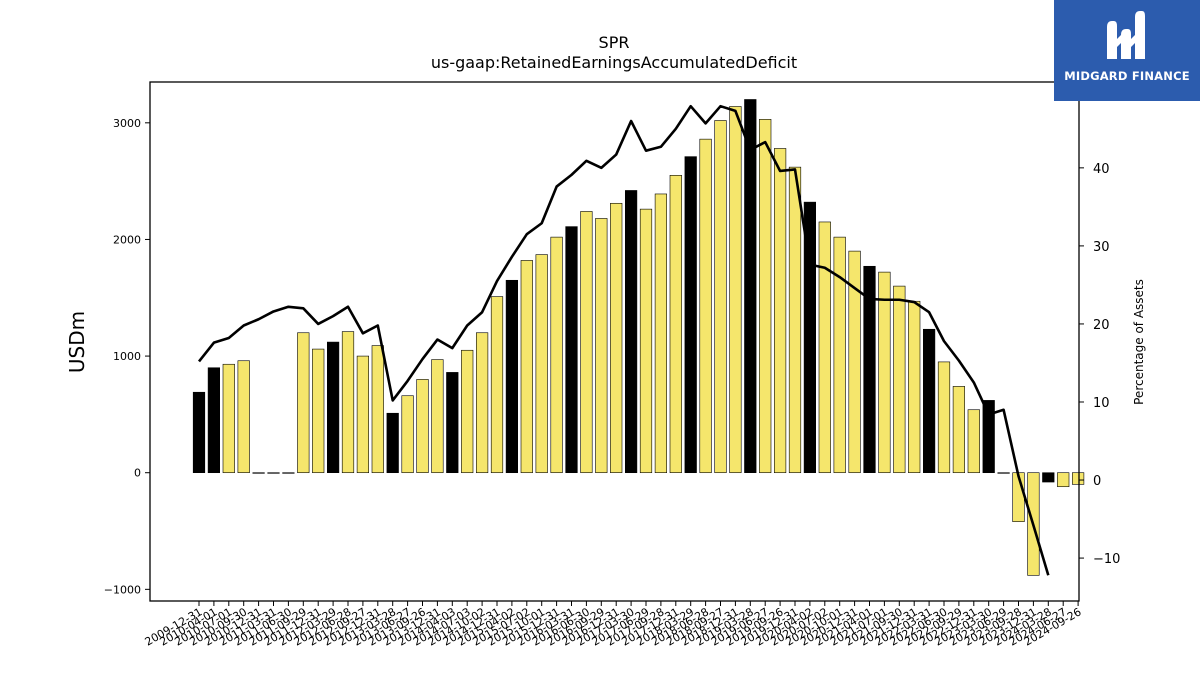 The width and height of the screenshot is (1200, 675). I want to click on y-tick-label: 0, so click(137, 473).